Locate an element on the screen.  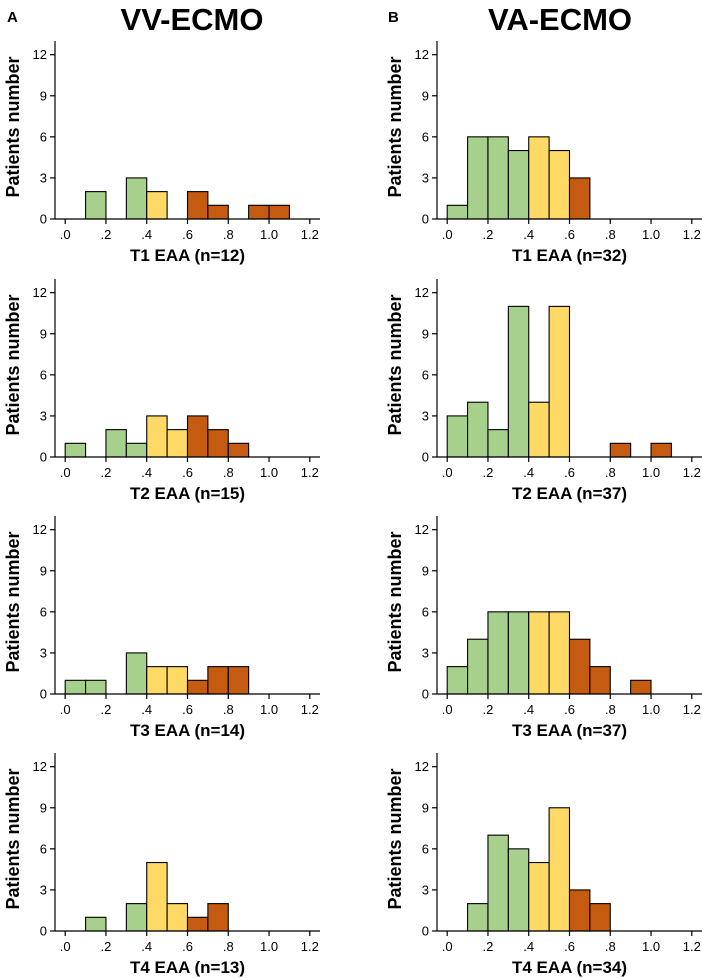
panel-vv-t2-x-tick-label: 1.0 is located at coordinates (269, 472).